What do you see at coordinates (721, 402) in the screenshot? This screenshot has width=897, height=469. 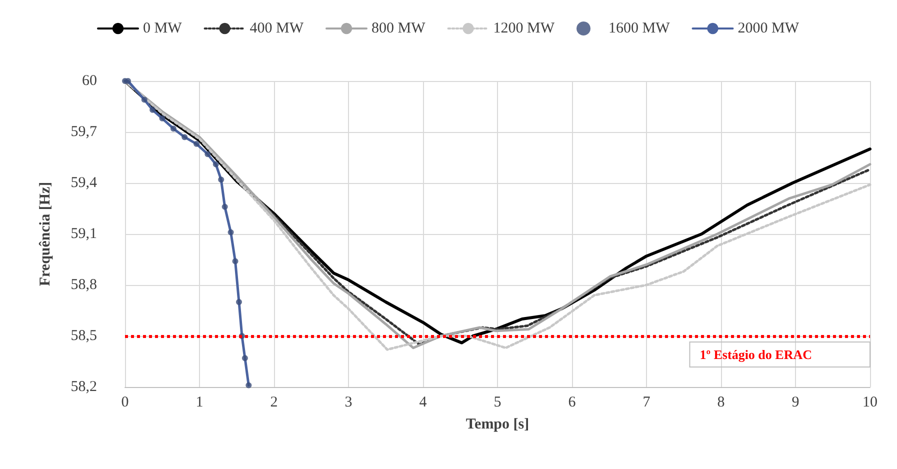 I see `x-tick-label: 8` at bounding box center [721, 402].